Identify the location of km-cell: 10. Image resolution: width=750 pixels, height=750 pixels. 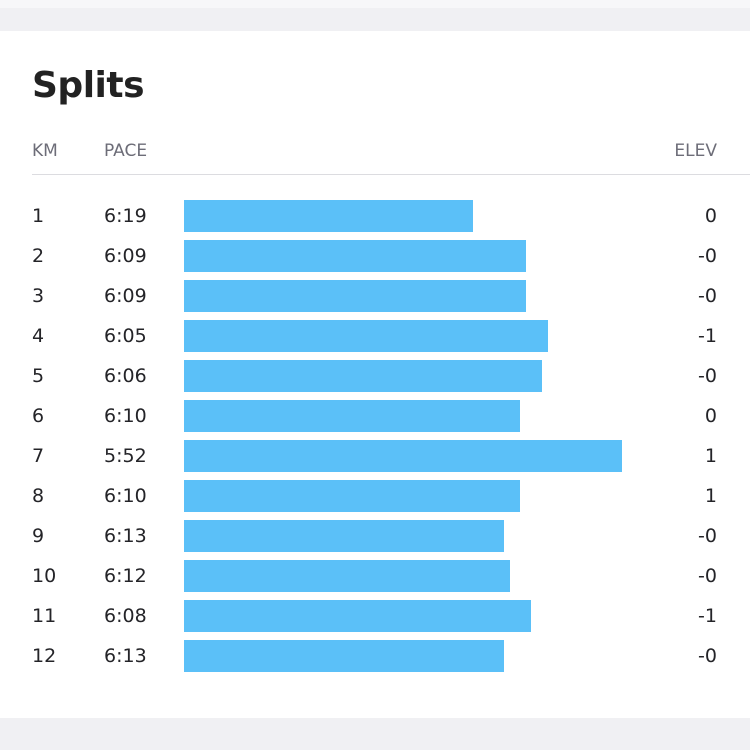
(44, 576).